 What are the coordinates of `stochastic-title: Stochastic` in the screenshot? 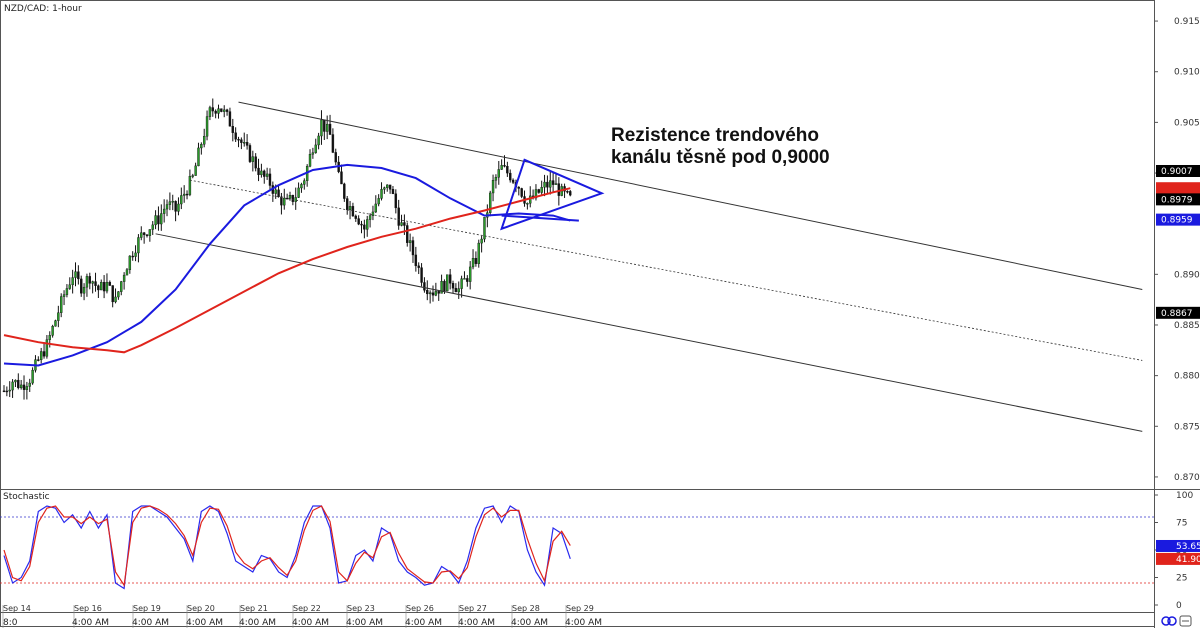 It's located at (26, 497).